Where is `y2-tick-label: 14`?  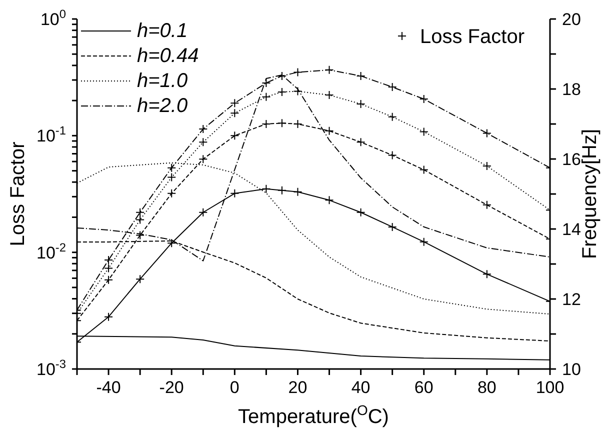 y2-tick-label: 14 is located at coordinates (571, 229).